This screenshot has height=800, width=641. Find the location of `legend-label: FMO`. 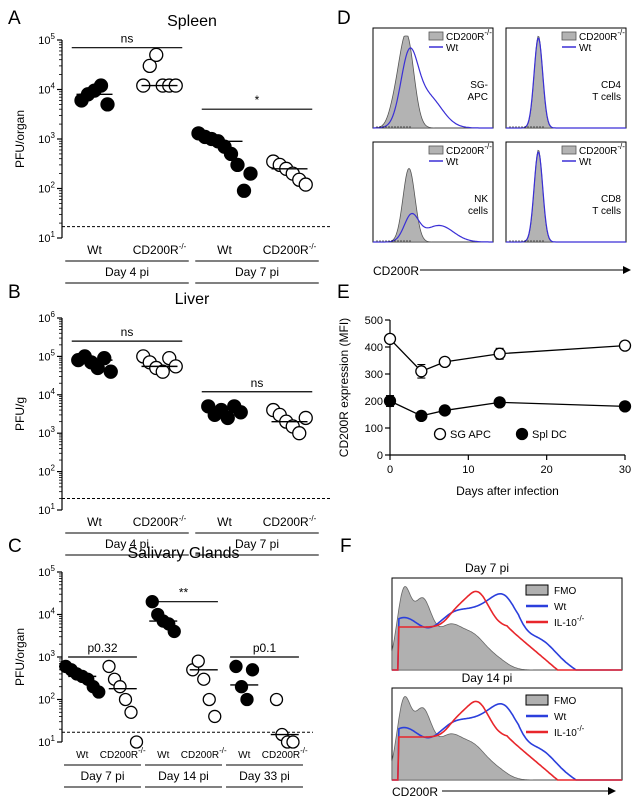

legend-label: FMO is located at coordinates (565, 591).